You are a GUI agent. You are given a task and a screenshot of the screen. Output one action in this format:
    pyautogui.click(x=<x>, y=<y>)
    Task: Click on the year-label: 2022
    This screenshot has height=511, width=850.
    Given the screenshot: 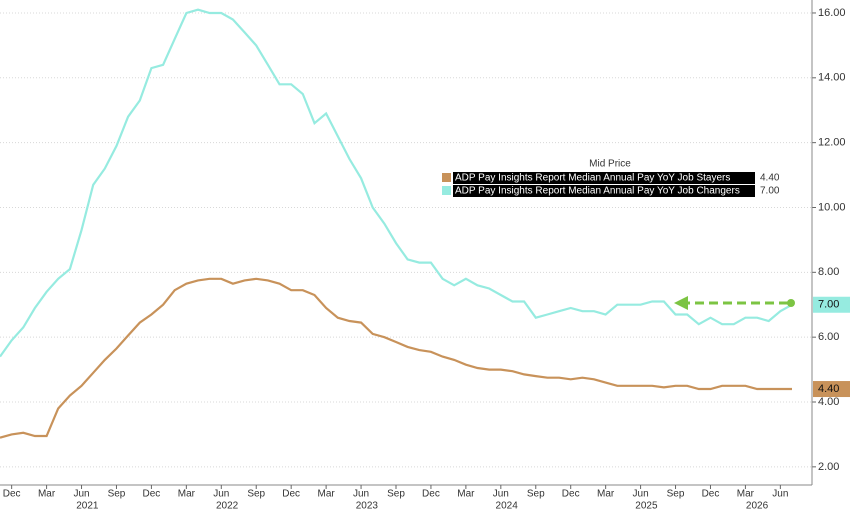 What is the action you would take?
    pyautogui.click(x=227, y=506)
    